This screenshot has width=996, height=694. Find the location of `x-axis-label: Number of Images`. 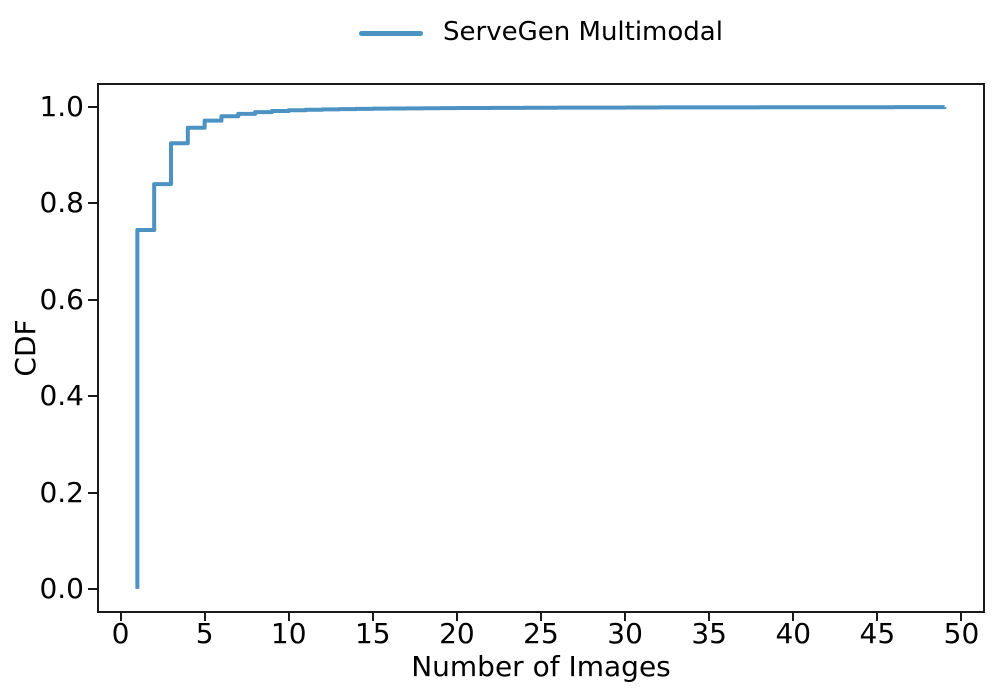

x-axis-label: Number of Images is located at coordinates (541, 666).